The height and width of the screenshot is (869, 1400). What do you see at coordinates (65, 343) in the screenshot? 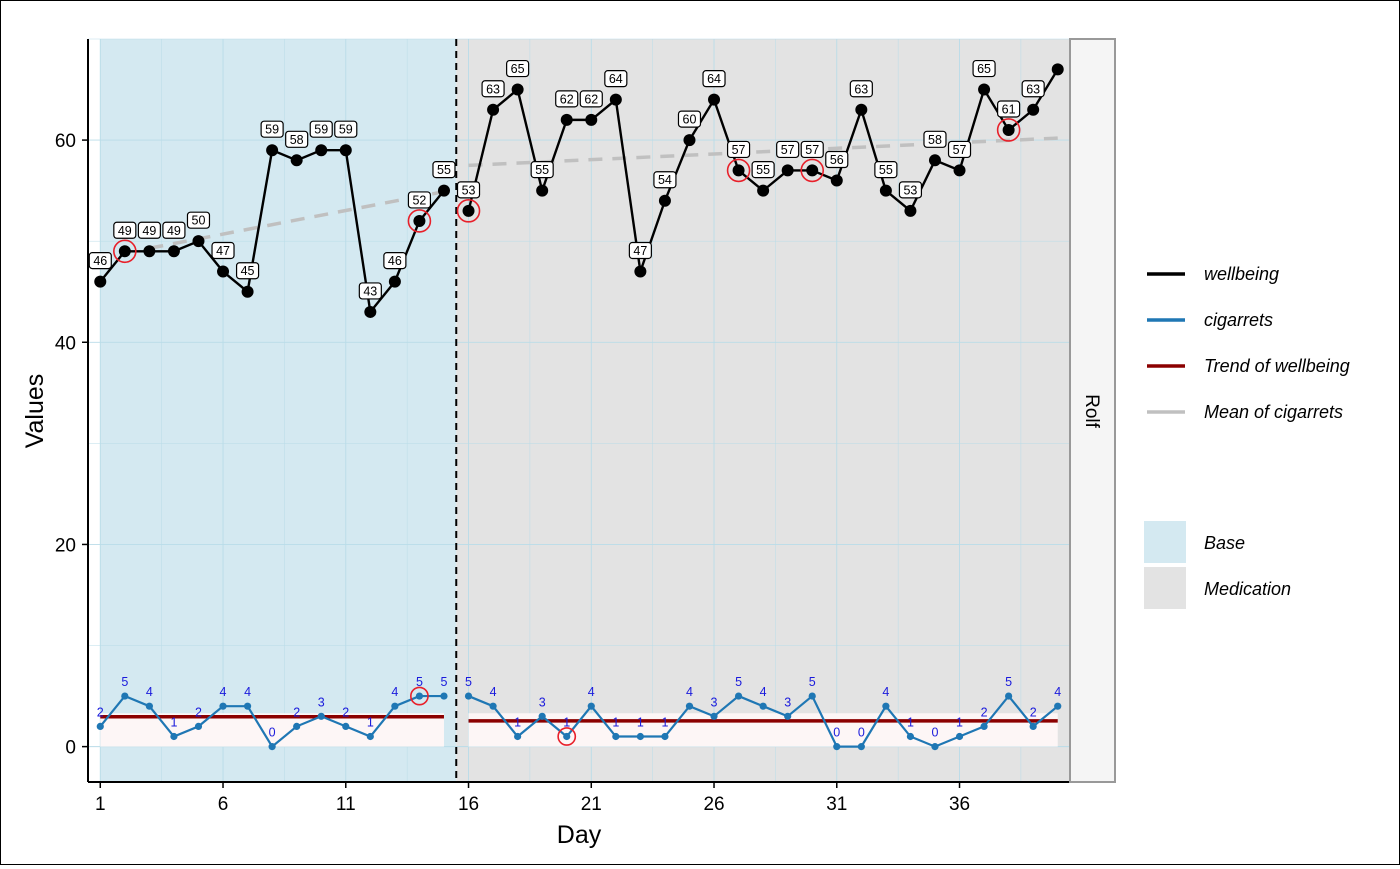
I see `y-tick-label: 40` at bounding box center [65, 343].